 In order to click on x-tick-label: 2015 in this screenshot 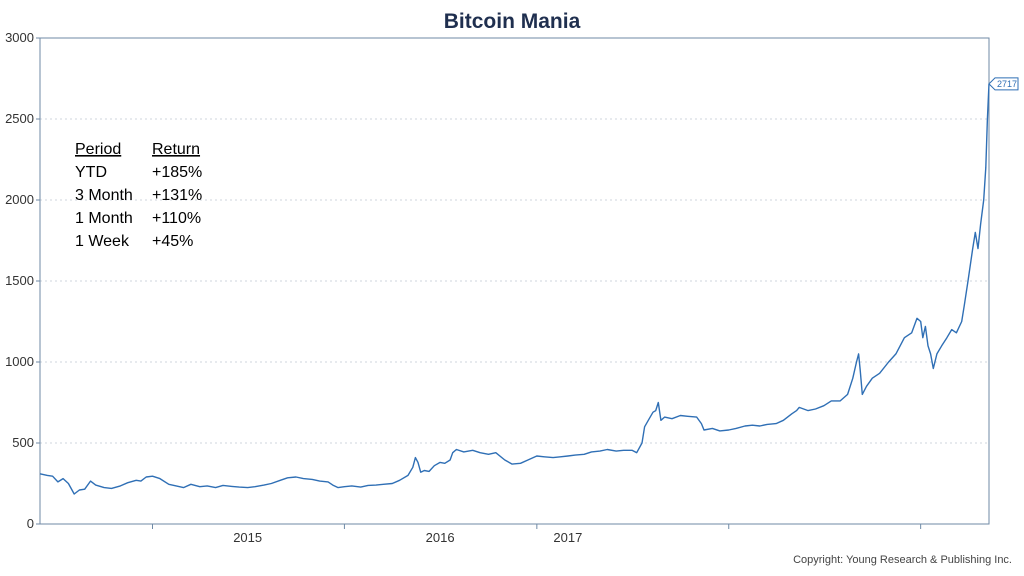, I will do `click(247, 537)`.